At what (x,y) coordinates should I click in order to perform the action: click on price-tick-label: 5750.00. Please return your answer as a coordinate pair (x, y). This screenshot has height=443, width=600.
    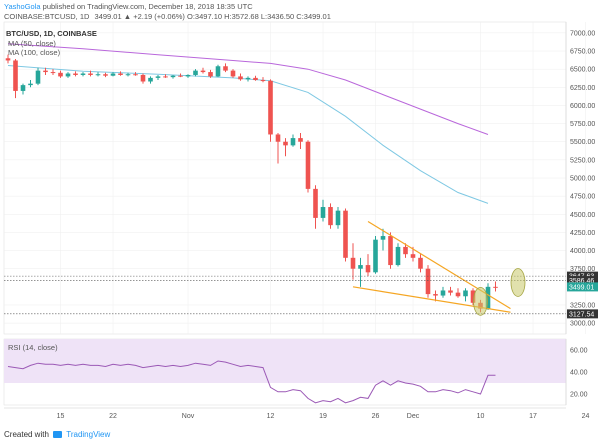
    Looking at the image, I should click on (582, 124).